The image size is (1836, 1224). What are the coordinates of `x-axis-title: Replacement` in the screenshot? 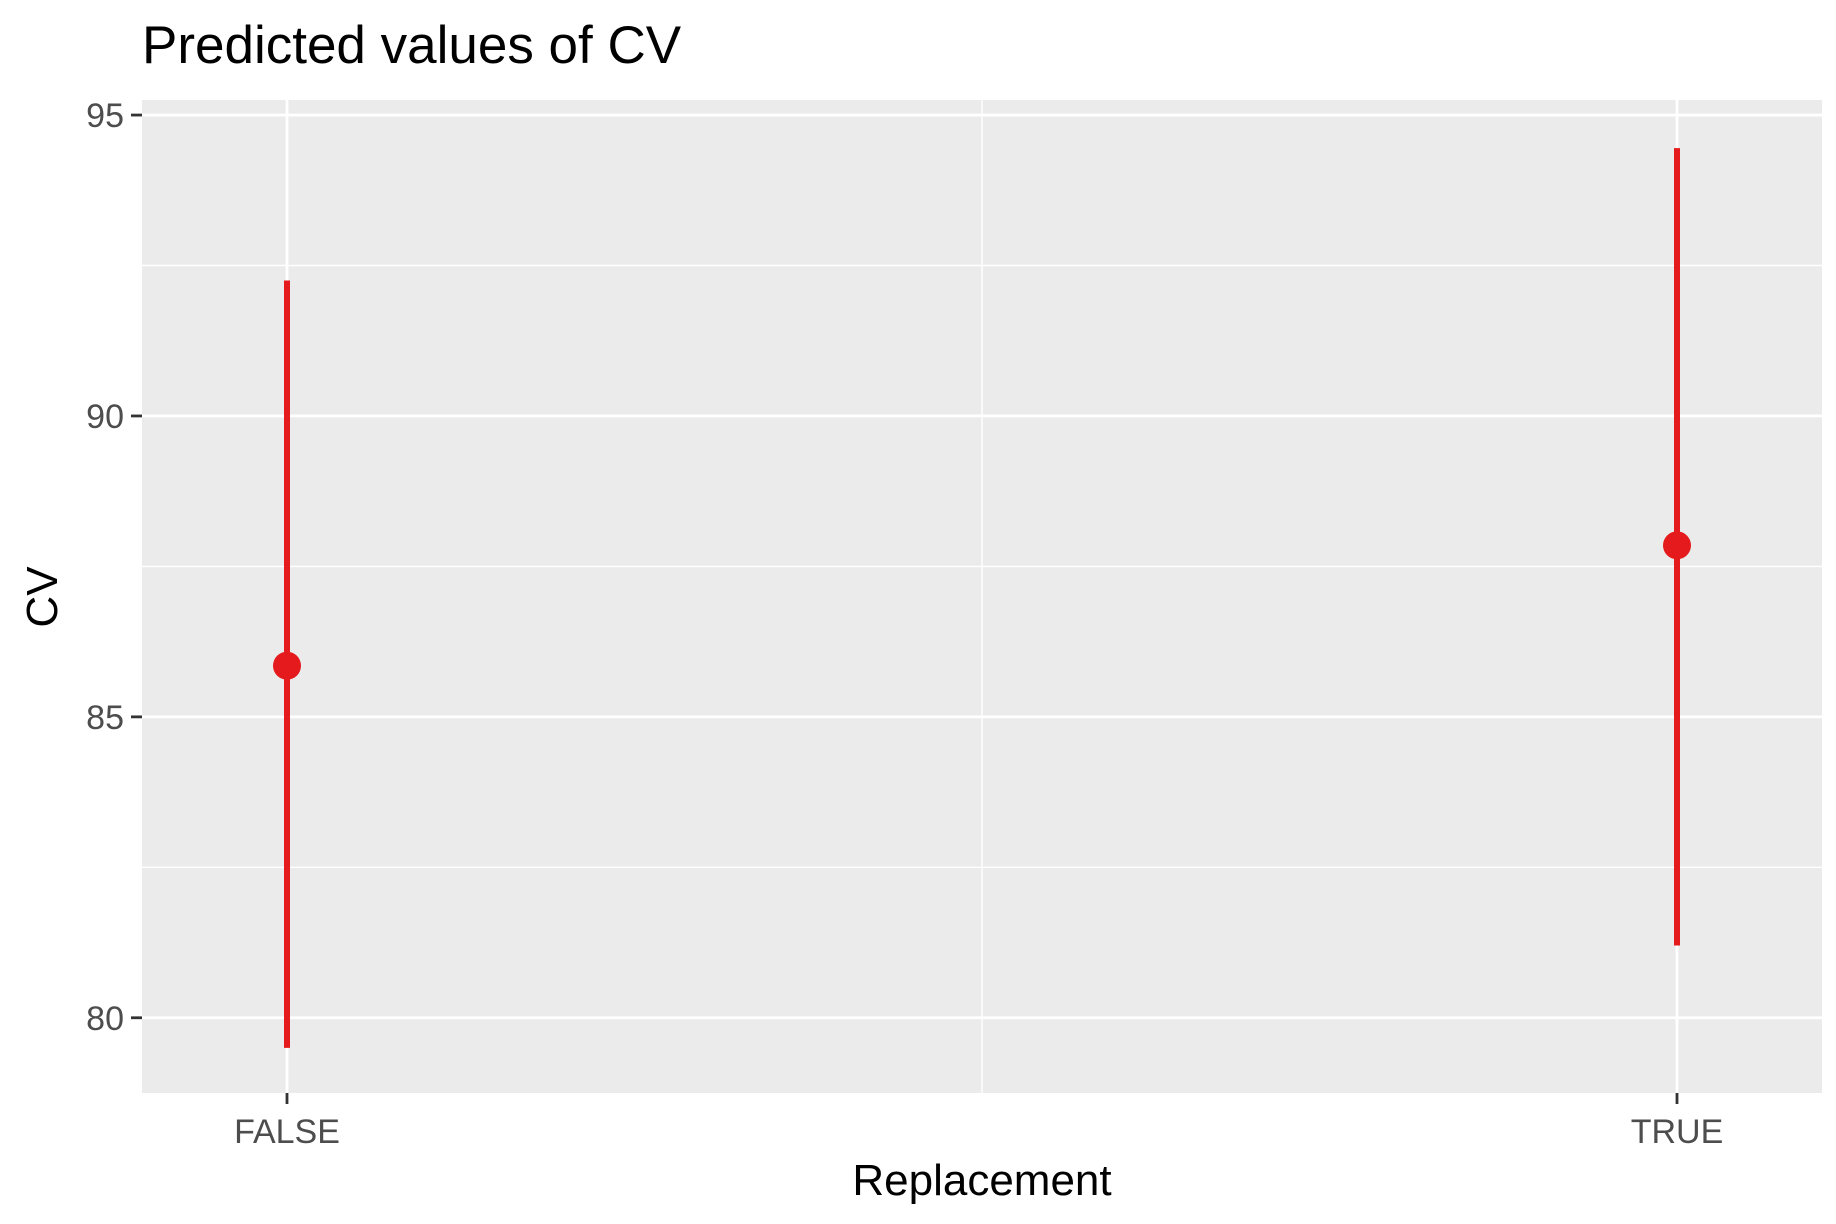 It's located at (981, 1180).